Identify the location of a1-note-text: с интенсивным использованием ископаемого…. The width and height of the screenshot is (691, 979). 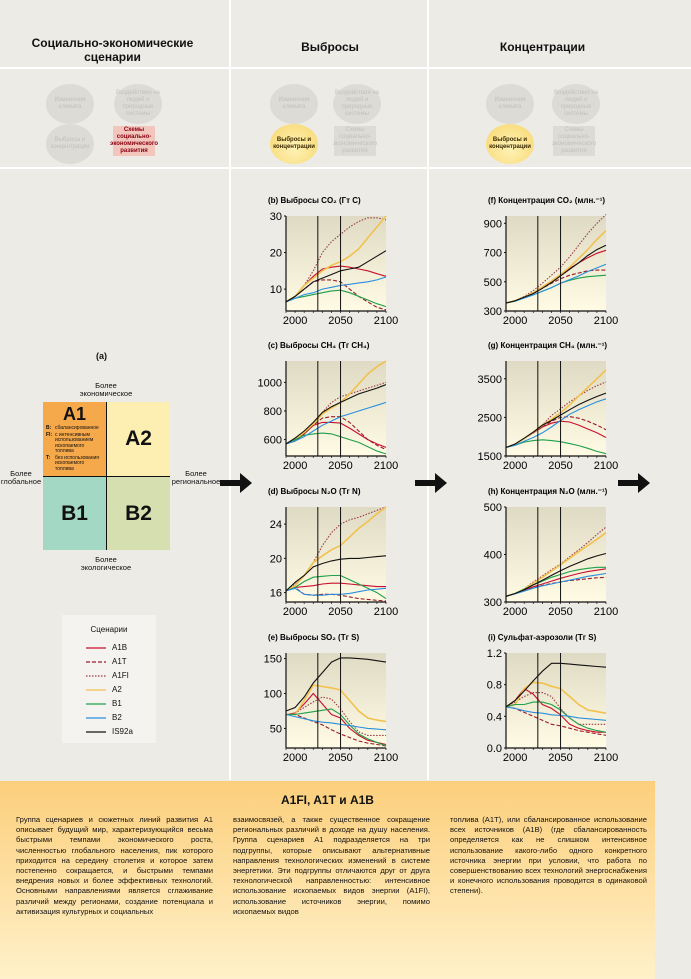
(74, 442).